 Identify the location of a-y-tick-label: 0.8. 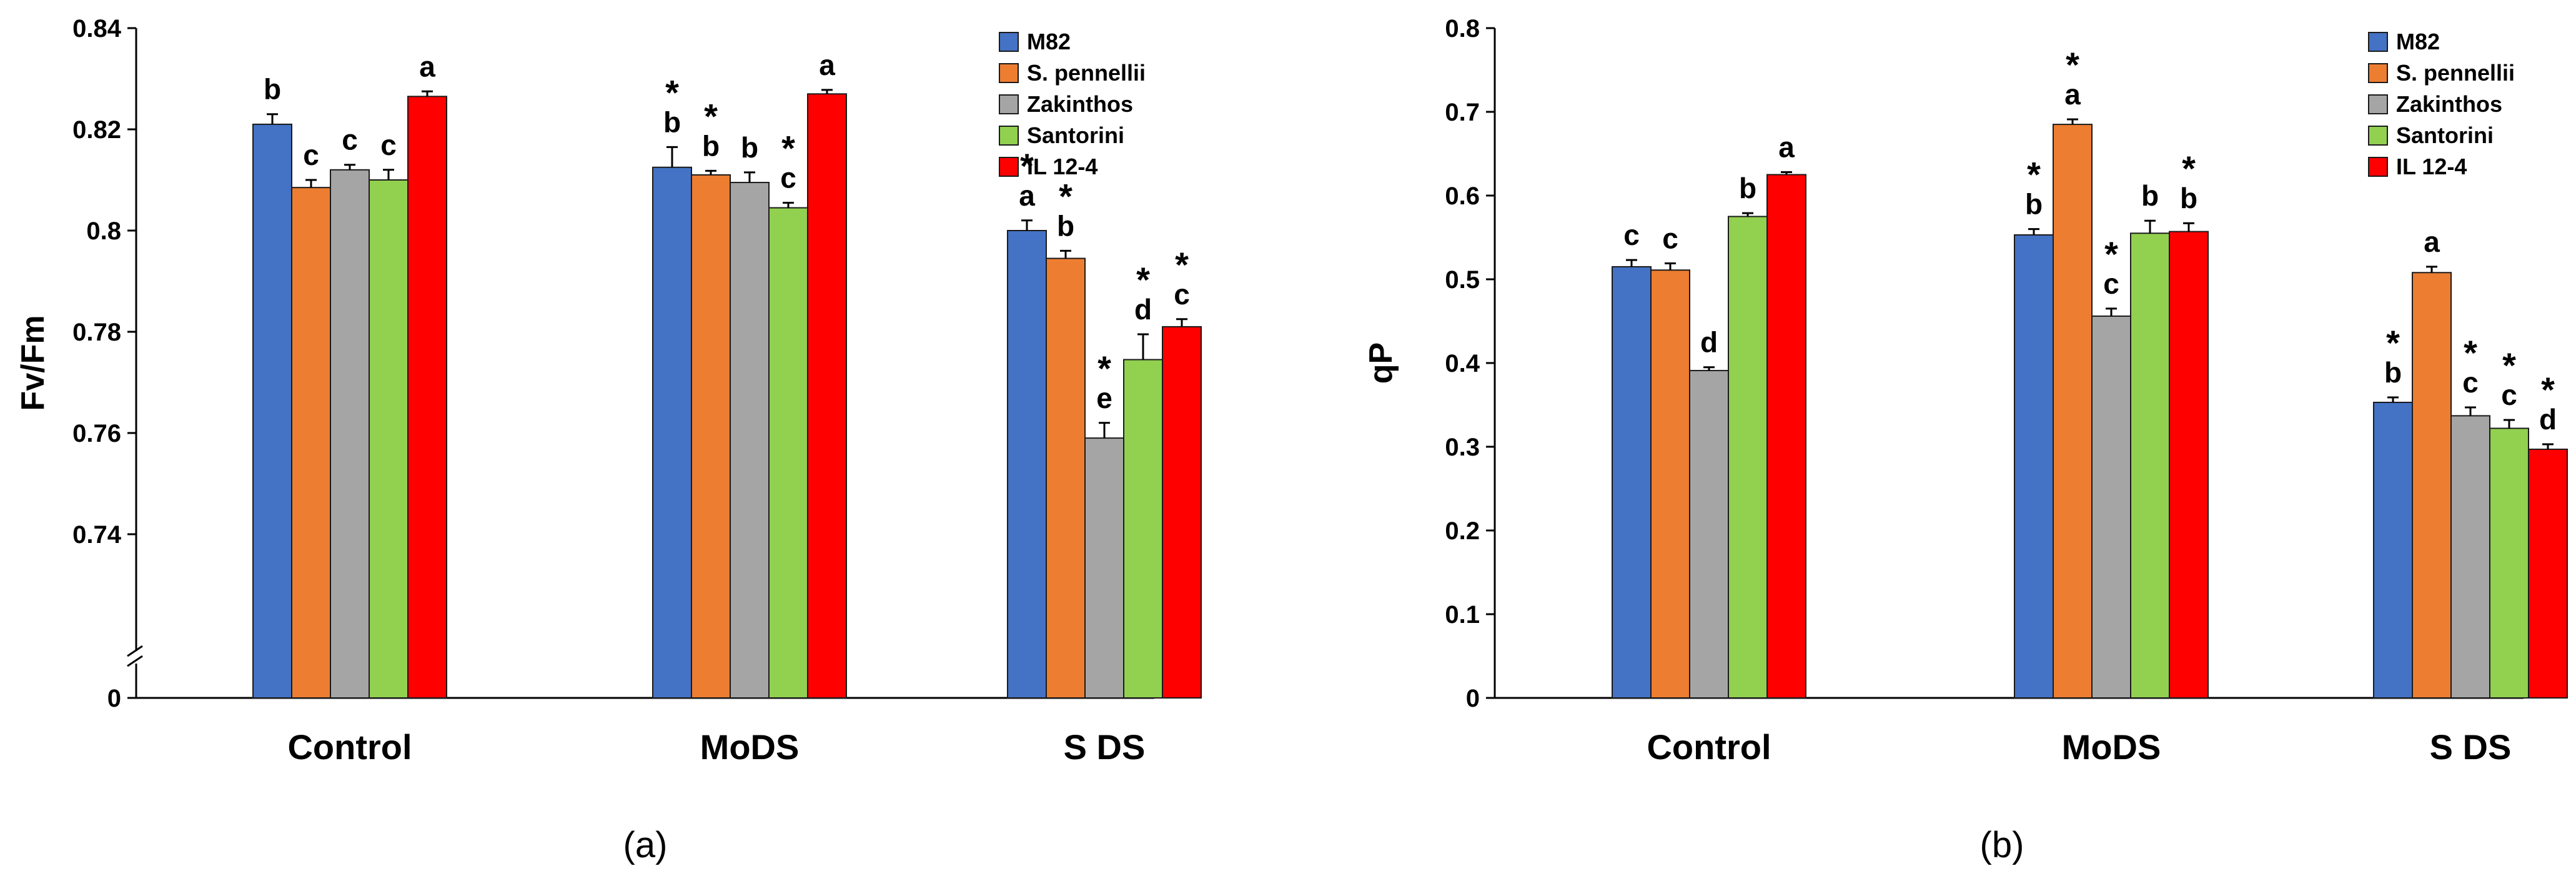
(103, 231).